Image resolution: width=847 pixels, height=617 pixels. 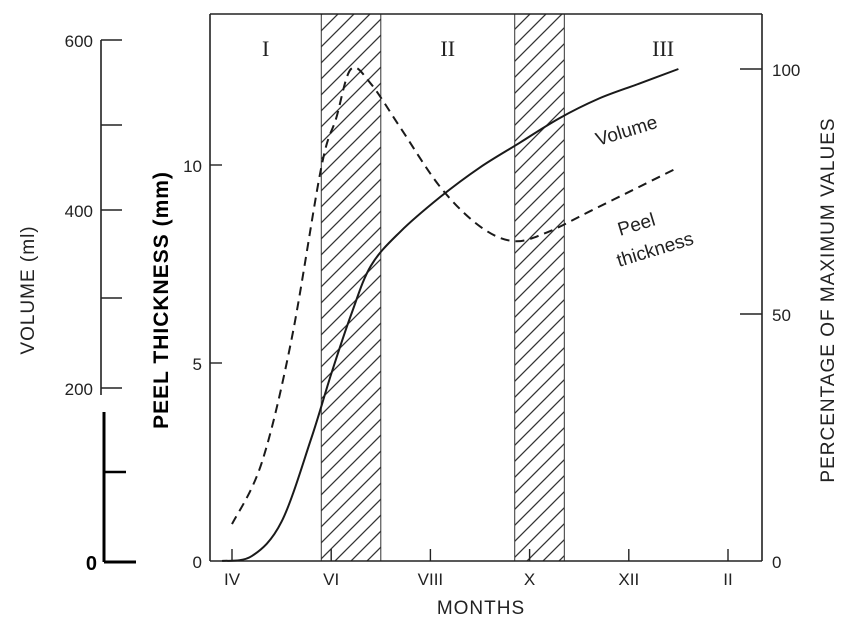 What do you see at coordinates (161, 300) in the screenshot?
I see `peel-axis-title: PEEL THICKNESS (mm)` at bounding box center [161, 300].